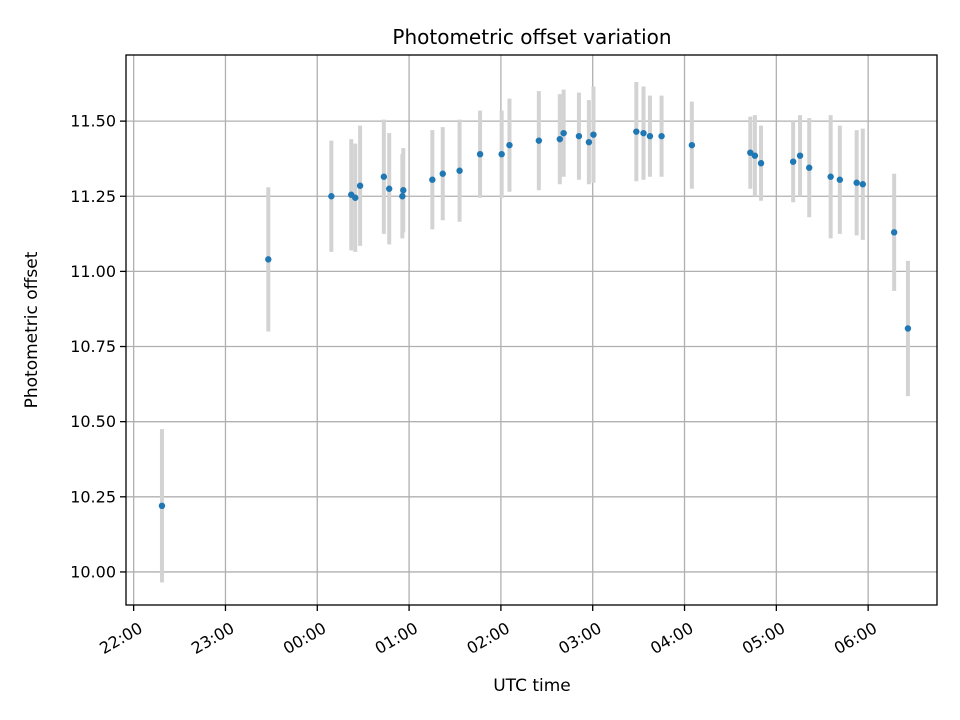 The width and height of the screenshot is (960, 720). I want to click on x-axis-label: UTC time, so click(532, 686).